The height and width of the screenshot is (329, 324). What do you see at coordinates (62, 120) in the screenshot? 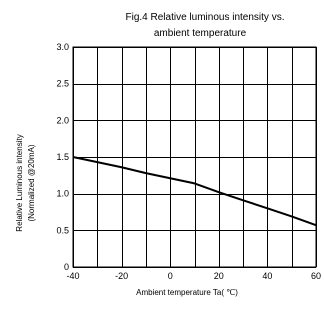
I see `y-tick-label: 2.0` at bounding box center [62, 120].